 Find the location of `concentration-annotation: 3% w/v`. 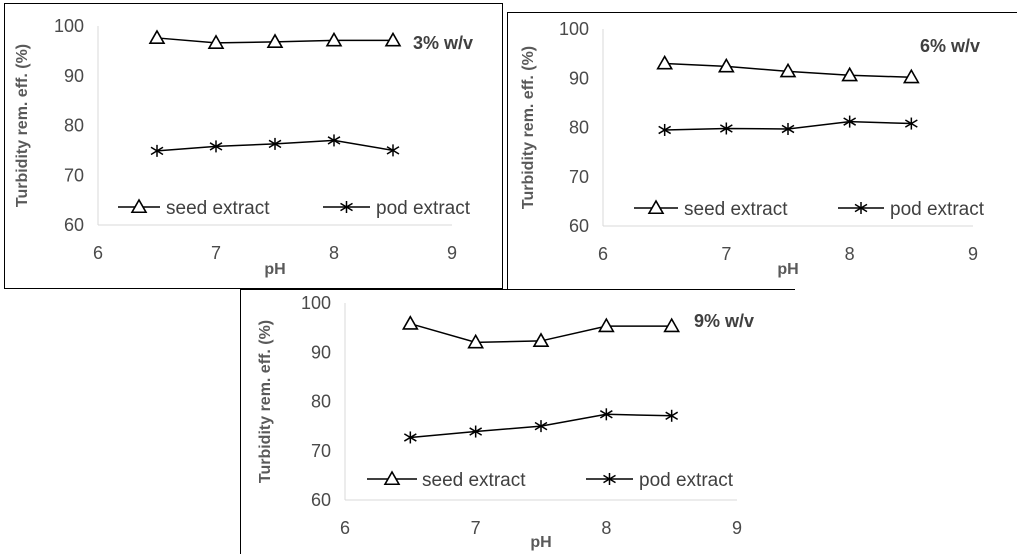

concentration-annotation: 3% w/v is located at coordinates (443, 43).